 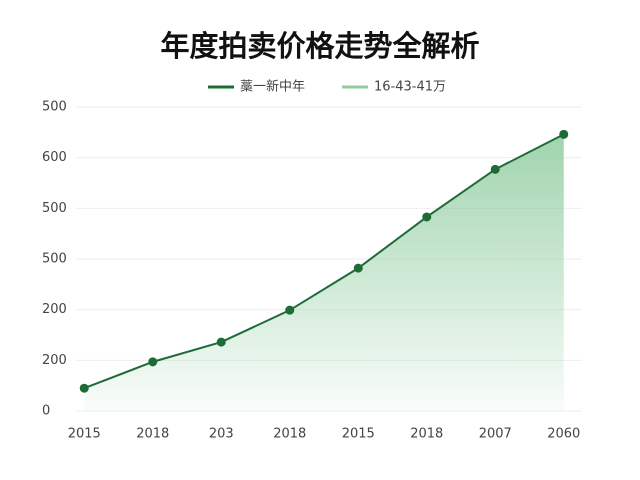 What do you see at coordinates (54, 157) in the screenshot?
I see `y-tick-label: 600` at bounding box center [54, 157].